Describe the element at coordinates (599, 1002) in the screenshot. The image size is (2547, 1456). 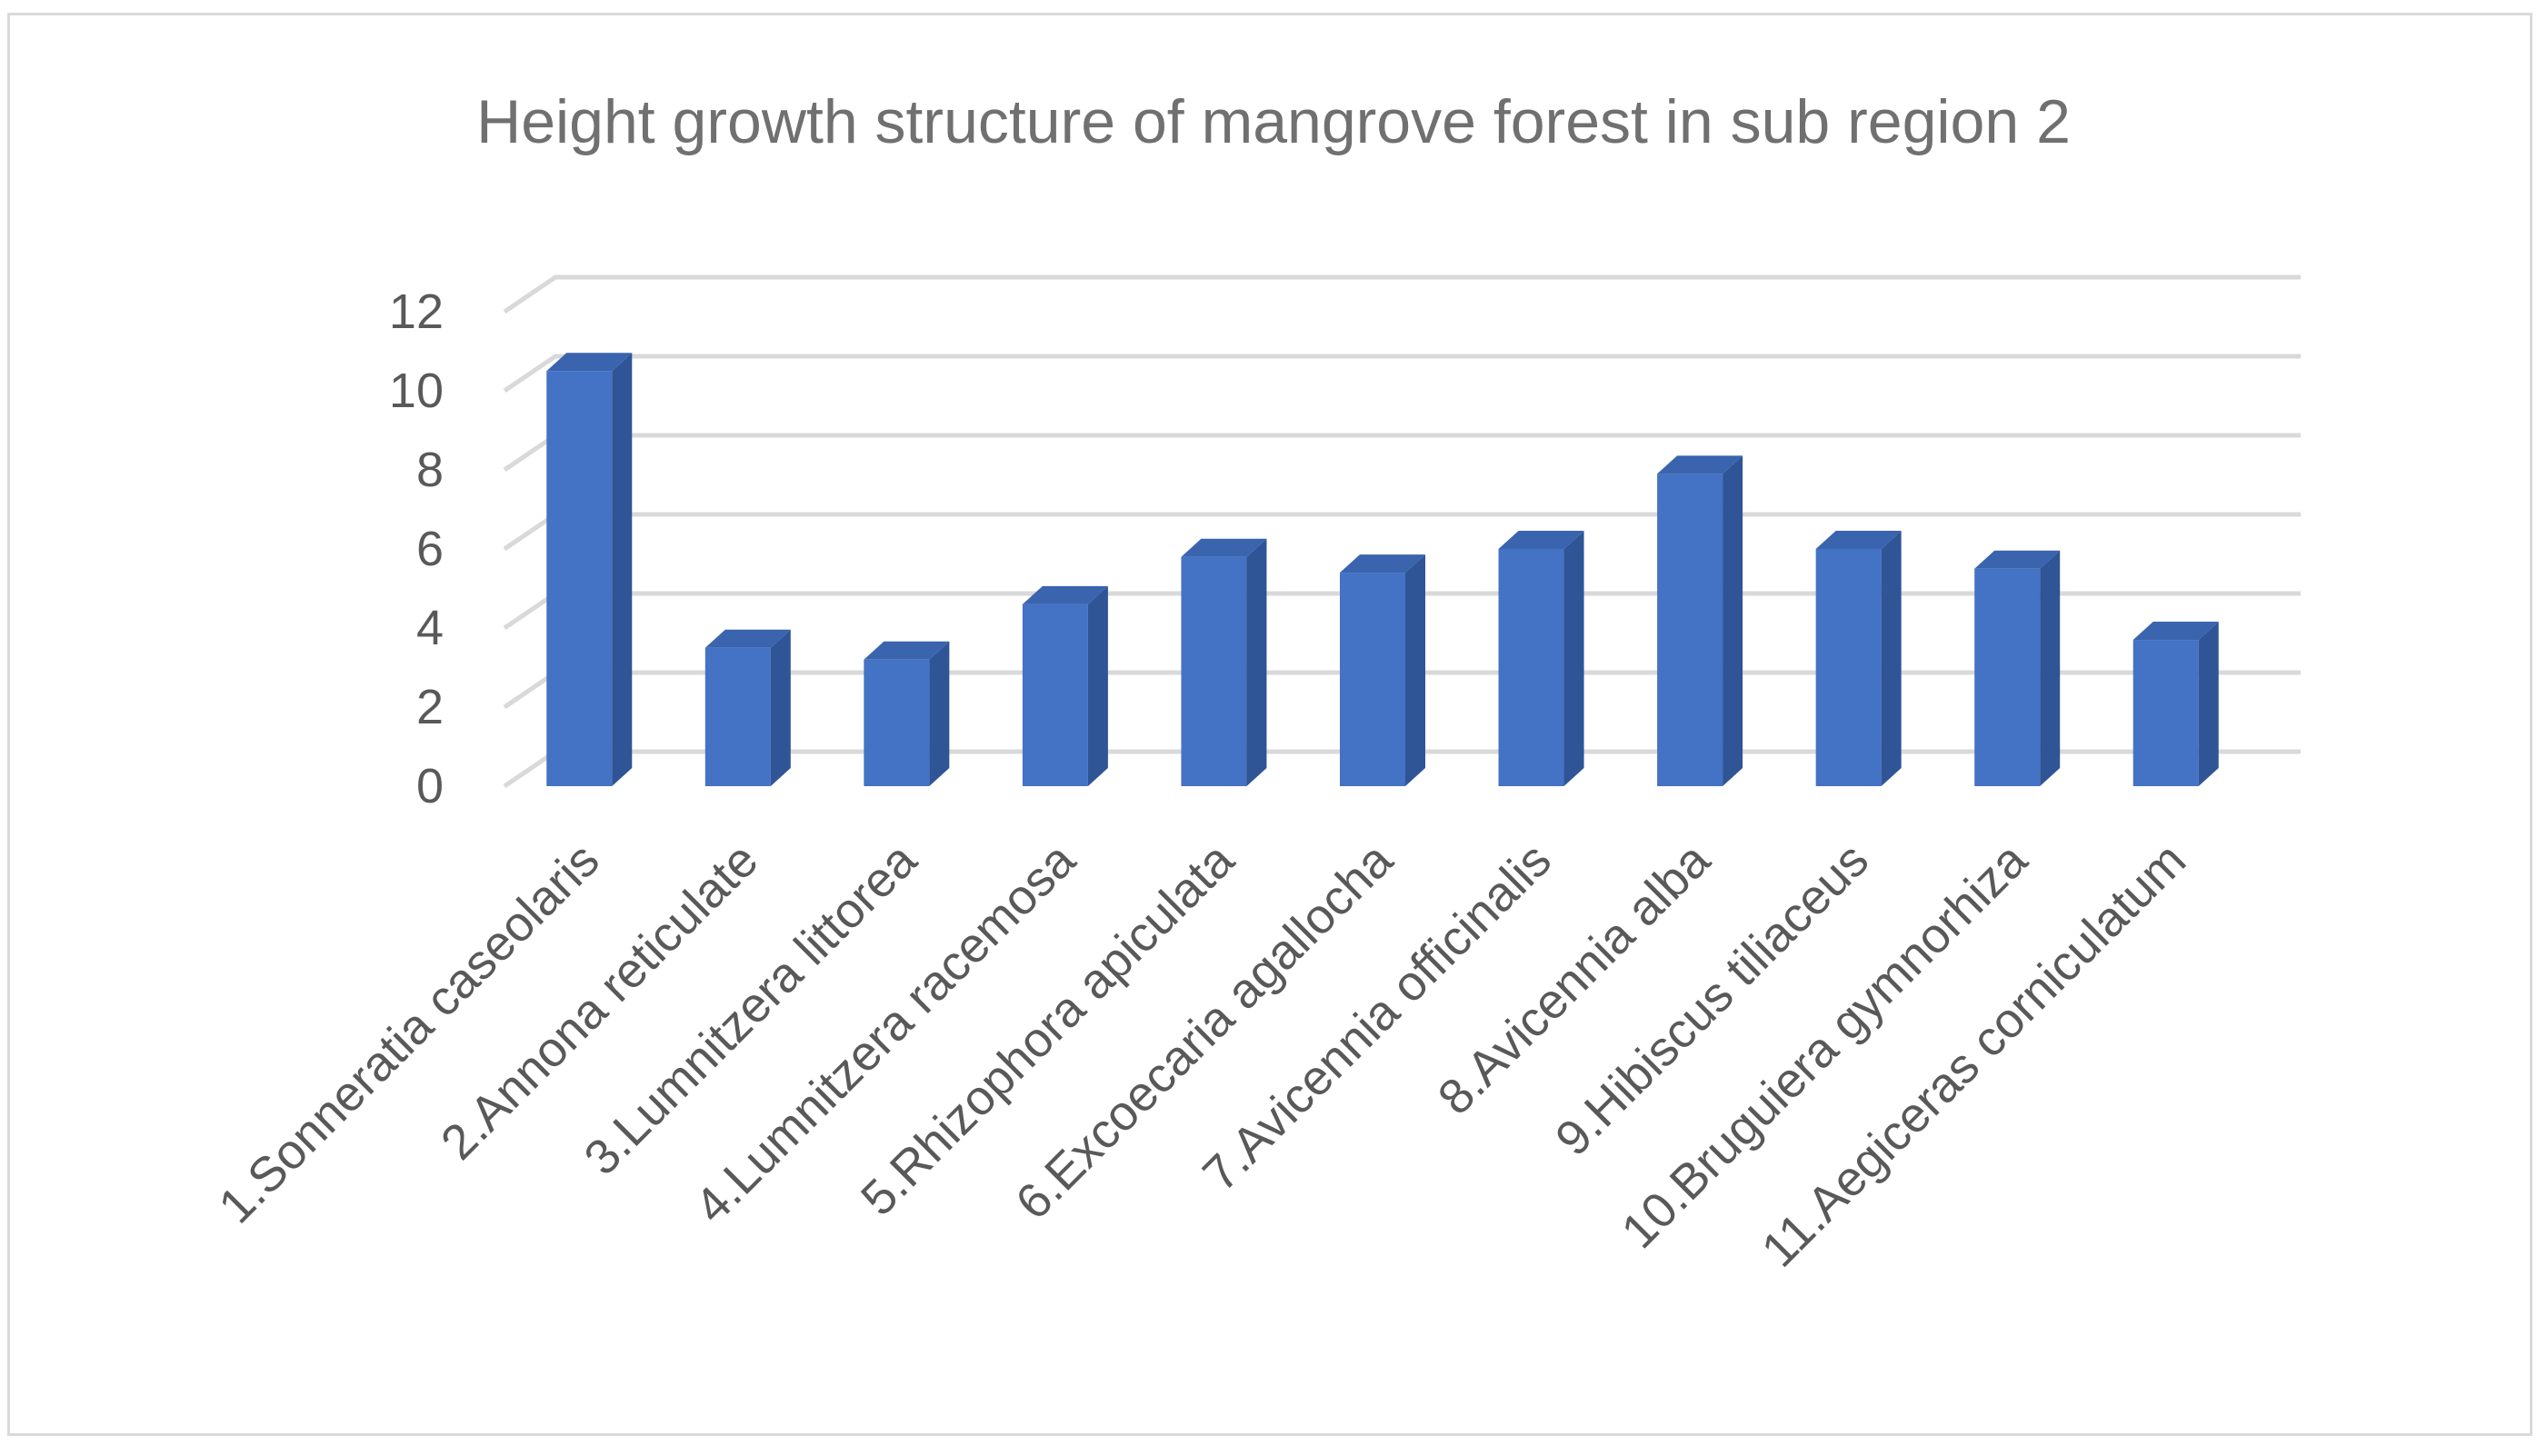
I see `x-tick-label: 2.Annona reticulate` at that location.